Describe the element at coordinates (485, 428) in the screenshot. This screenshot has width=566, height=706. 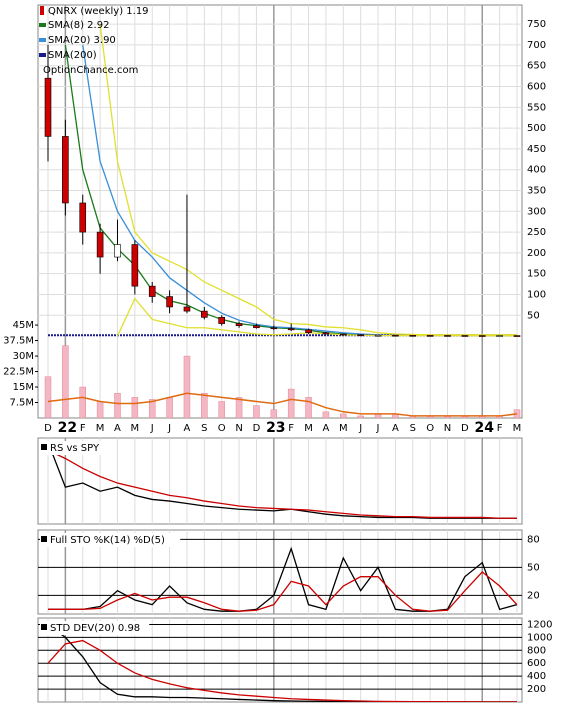
I see `x-tick-label: 24` at that location.